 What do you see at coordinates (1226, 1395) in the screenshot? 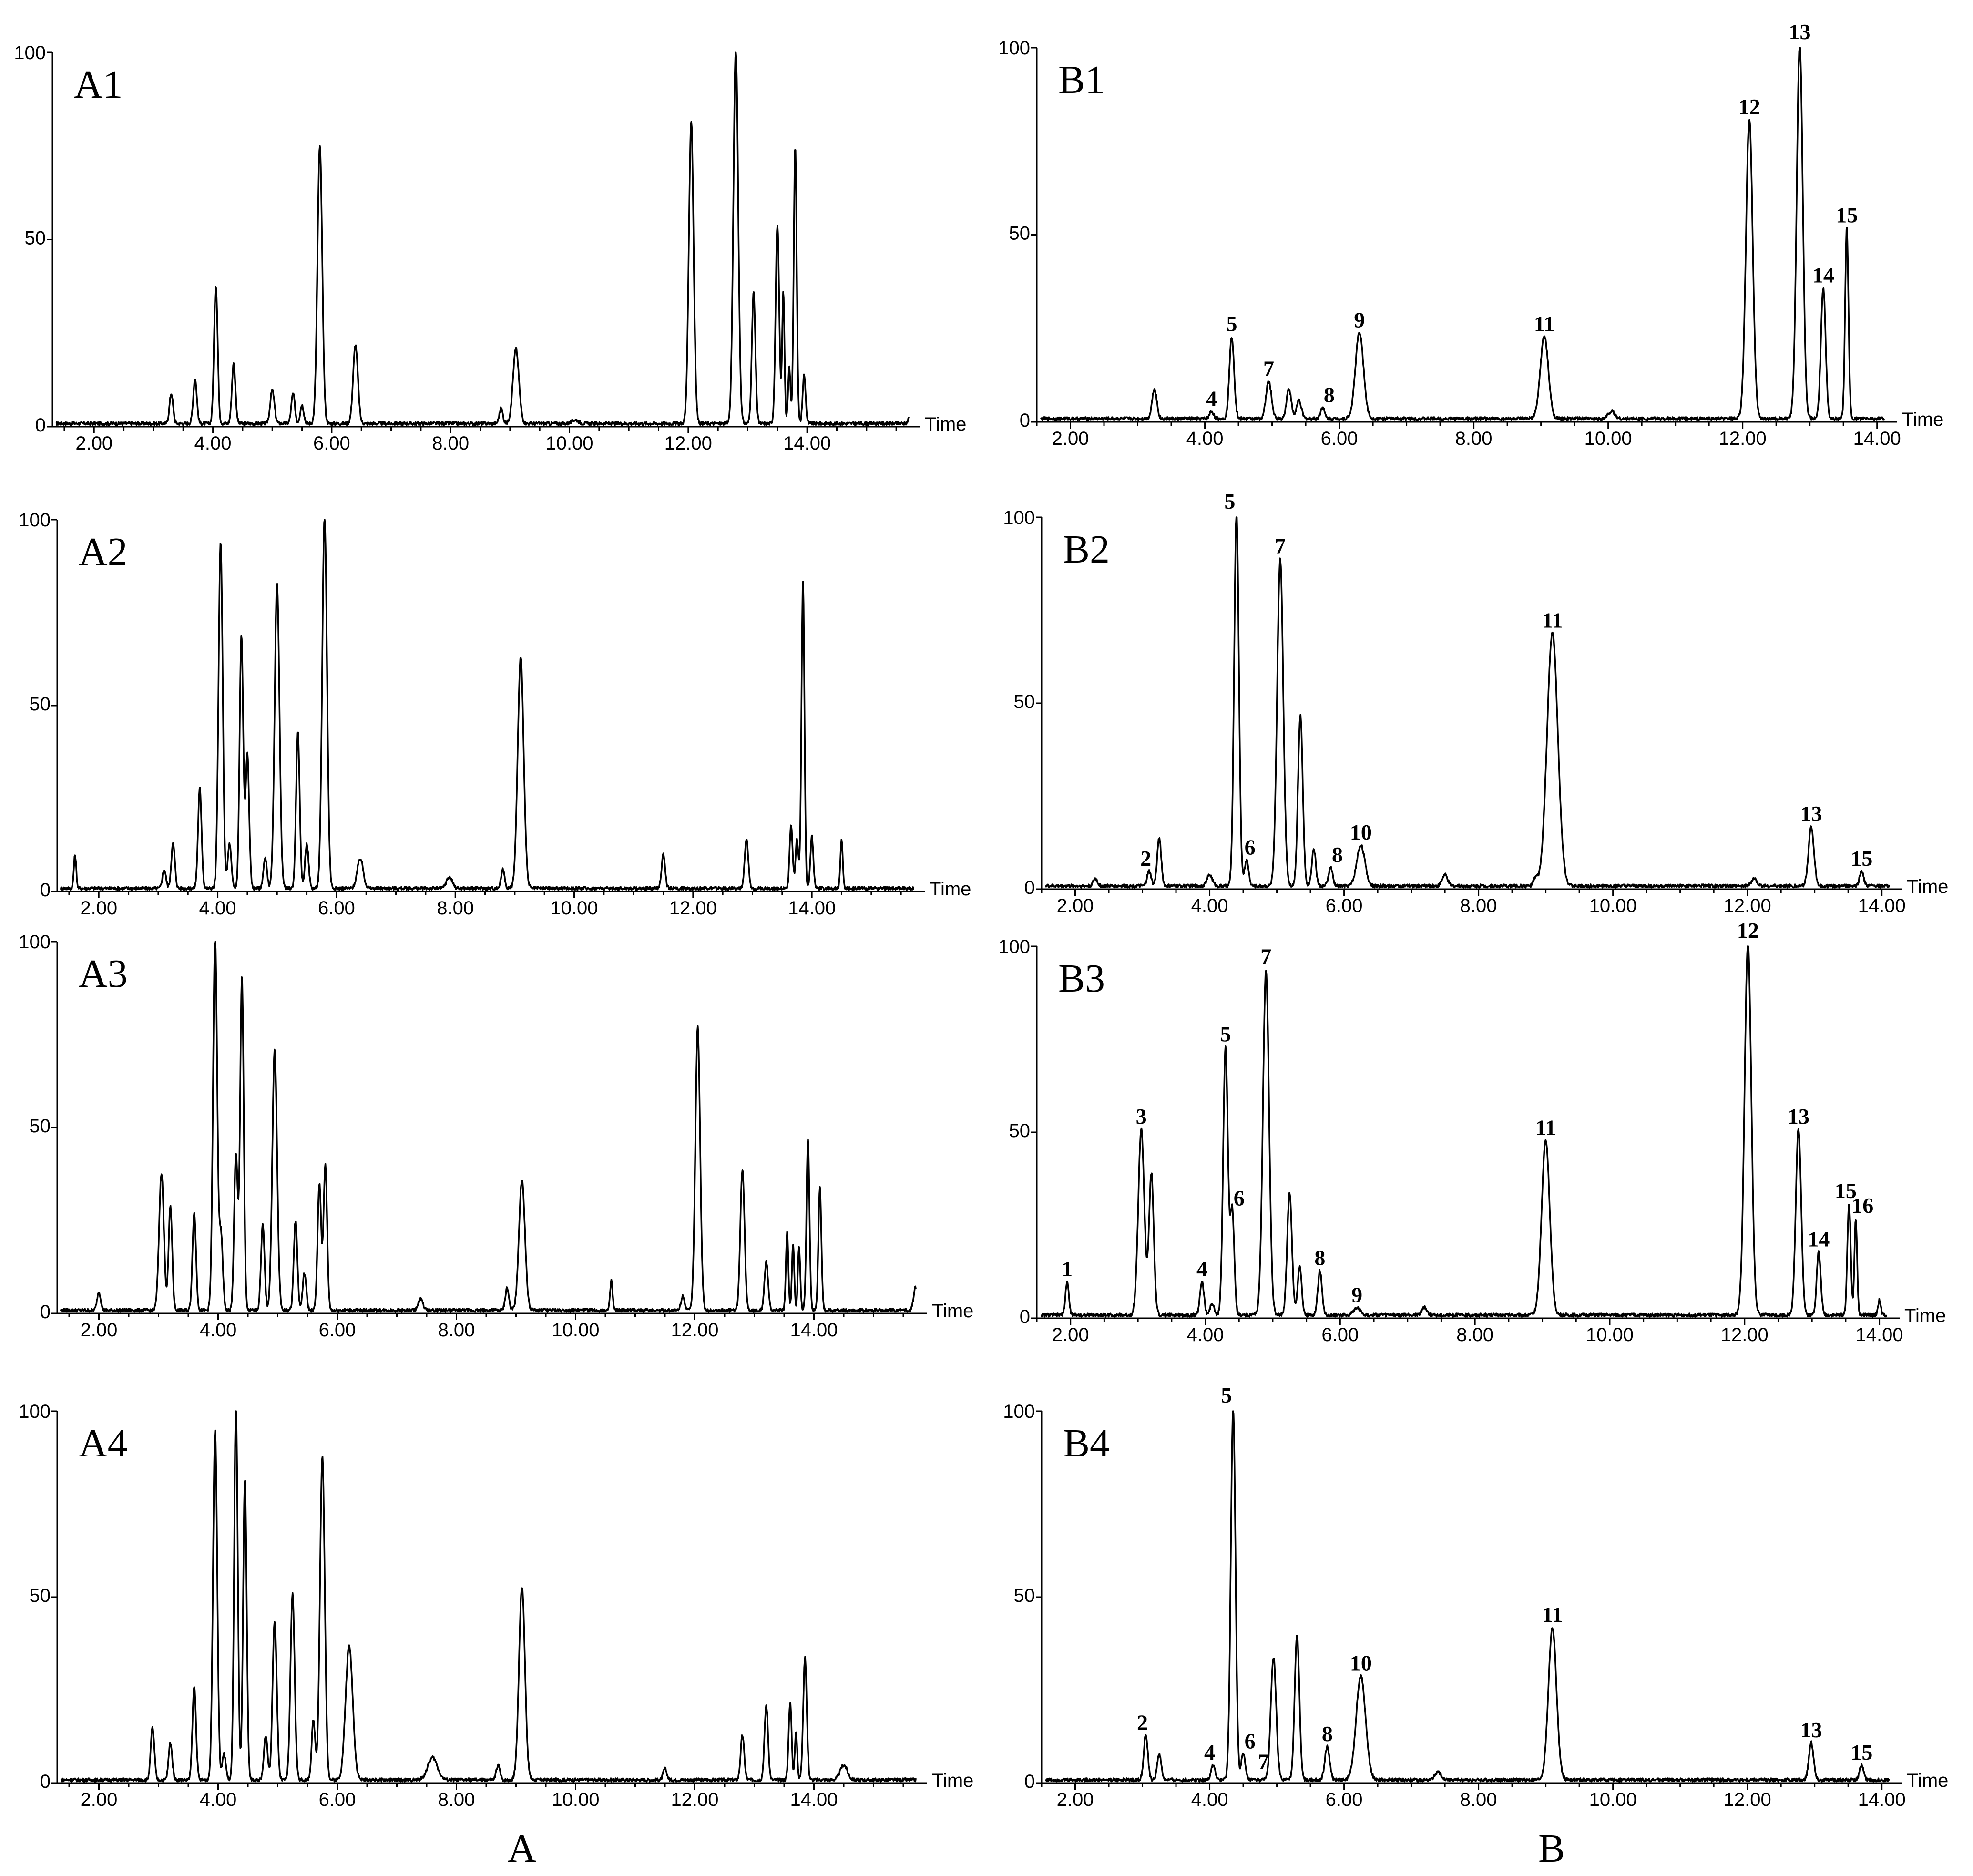
I see `peak-label: 5` at bounding box center [1226, 1395].